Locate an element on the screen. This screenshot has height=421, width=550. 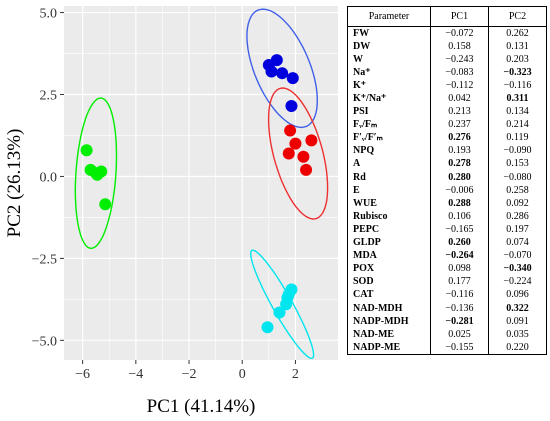
parameter-cell: DW is located at coordinates (362, 46).